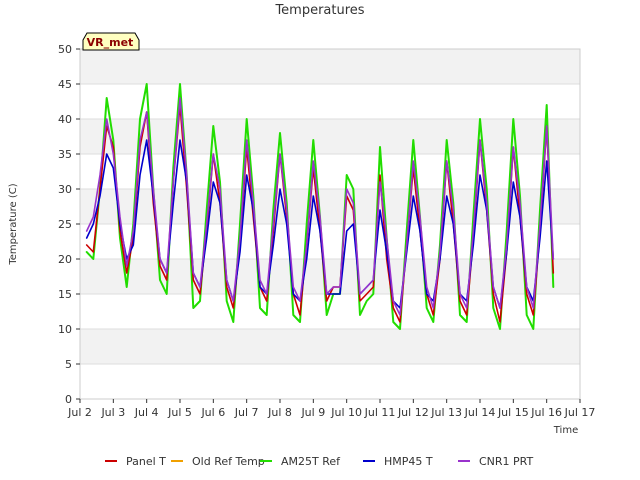 Image resolution: width=640 pixels, height=480 pixels. What do you see at coordinates (580, 412) in the screenshot?
I see `x-tick-label: Jul 17` at bounding box center [580, 412].